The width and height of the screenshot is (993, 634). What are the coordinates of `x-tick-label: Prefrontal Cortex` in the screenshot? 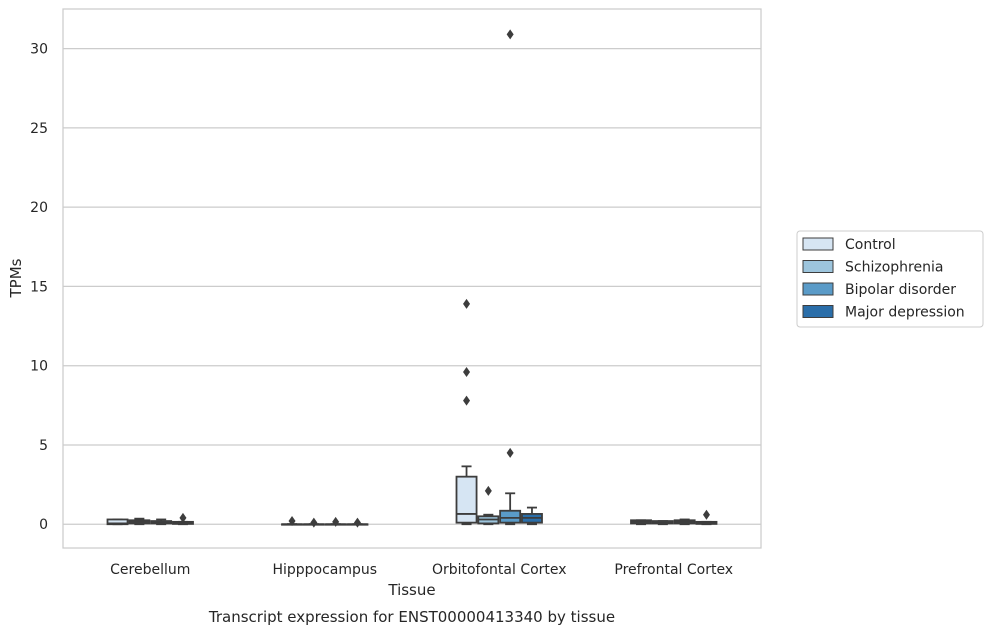 It's located at (673, 570).